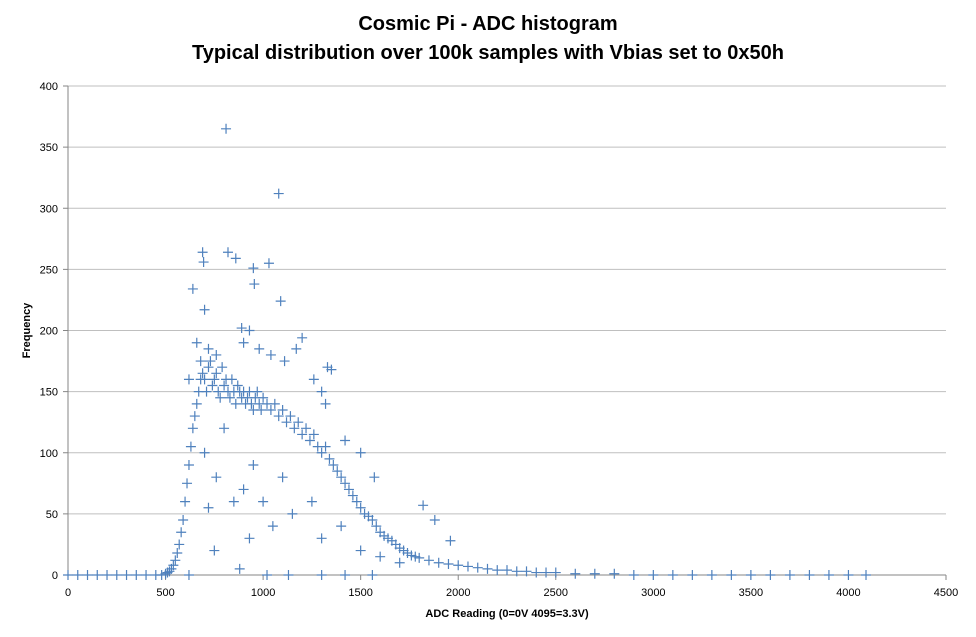 The image size is (976, 637). Describe the element at coordinates (751, 593) in the screenshot. I see `x-tick-label: 3500` at that location.